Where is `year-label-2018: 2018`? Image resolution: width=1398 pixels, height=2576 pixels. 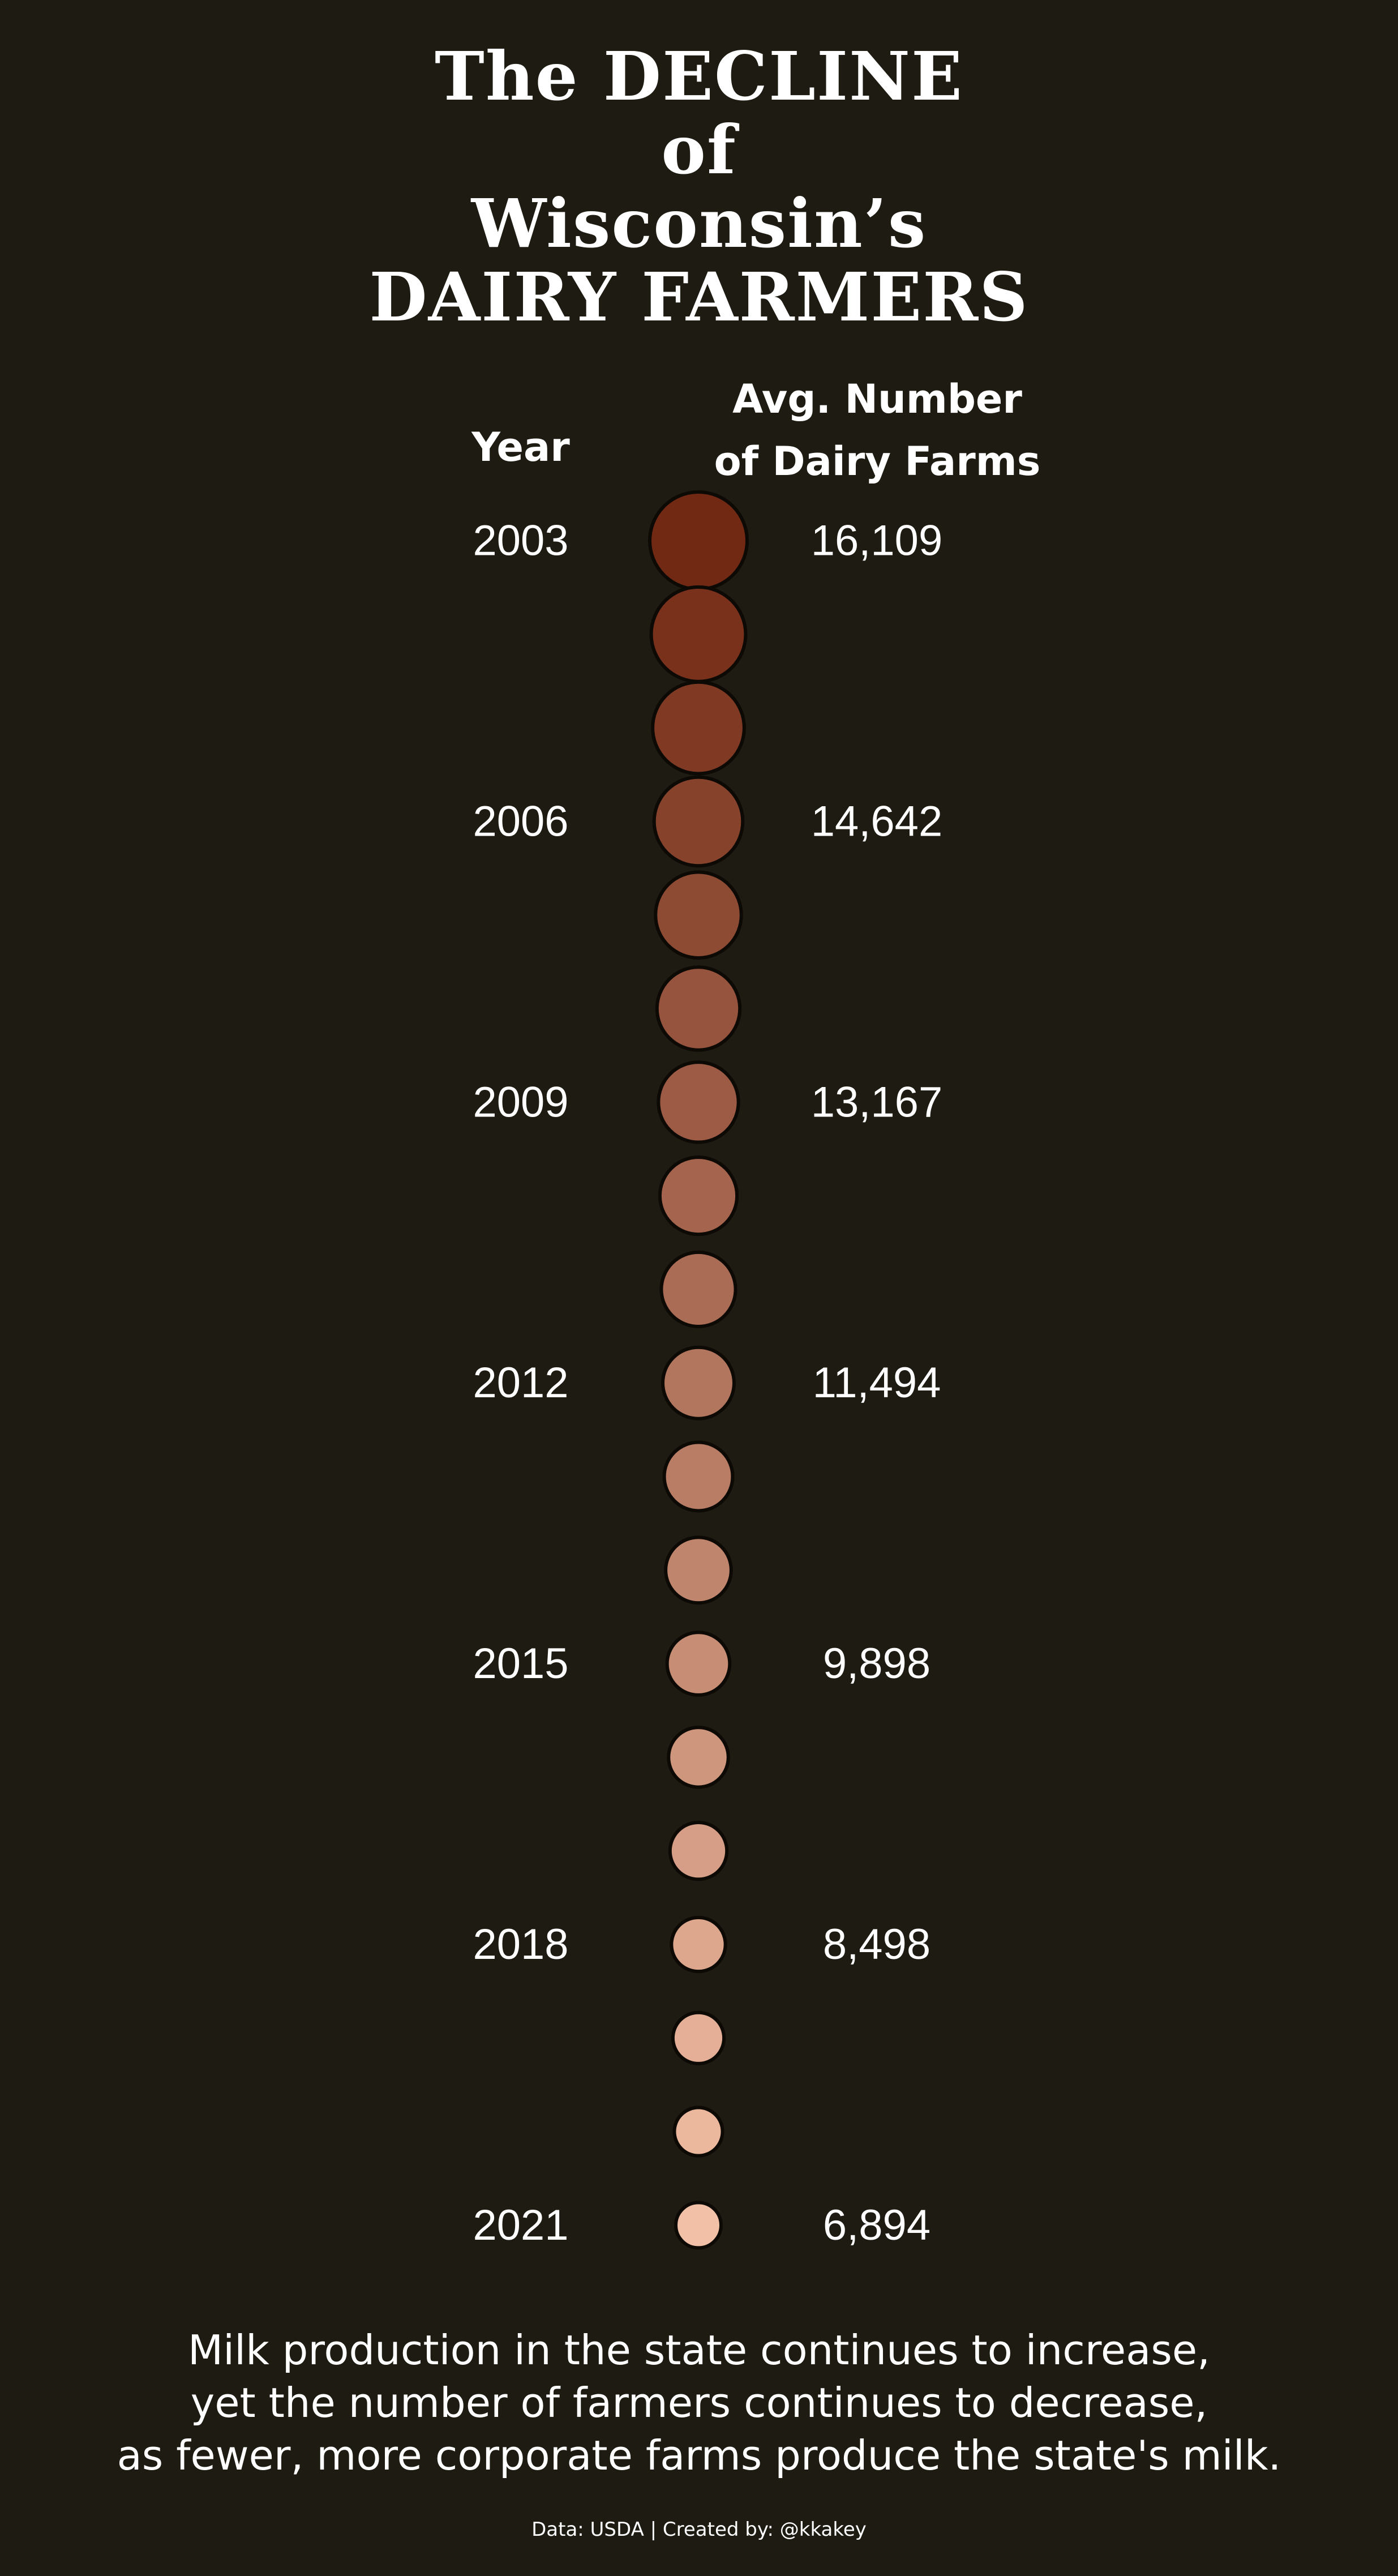 year-label-2018: 2018 is located at coordinates (520, 1944).